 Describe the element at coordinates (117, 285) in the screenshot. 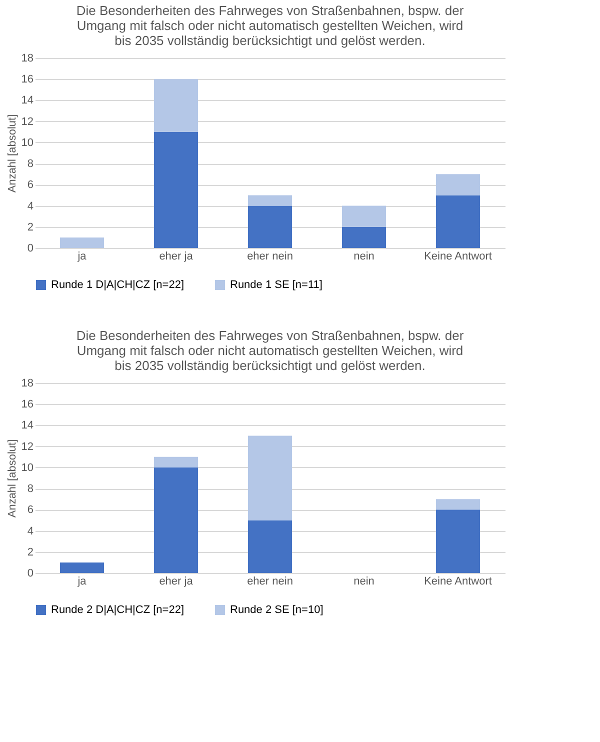

I see `legend-label: Runde 1 D|A|CH|CZ [n=22]` at that location.